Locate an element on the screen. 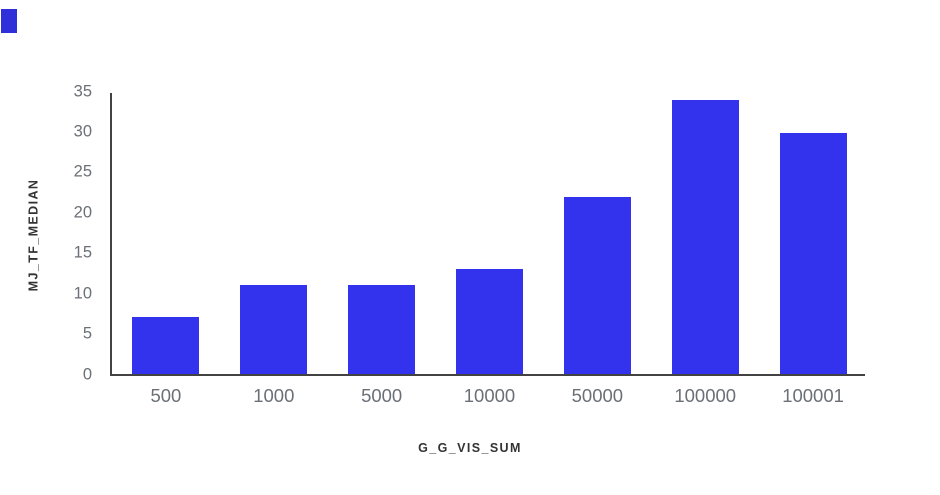 The width and height of the screenshot is (940, 495). y-tick-label: 0 is located at coordinates (87, 373).